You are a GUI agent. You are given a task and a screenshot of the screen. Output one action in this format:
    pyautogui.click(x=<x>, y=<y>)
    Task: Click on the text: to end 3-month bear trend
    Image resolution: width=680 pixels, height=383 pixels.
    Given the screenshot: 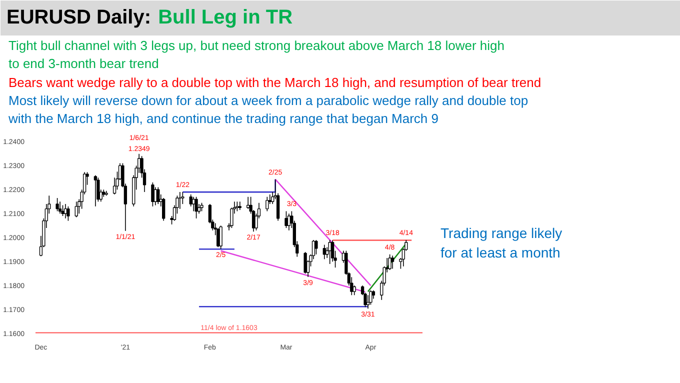 What is the action you would take?
    pyautogui.click(x=83, y=63)
    